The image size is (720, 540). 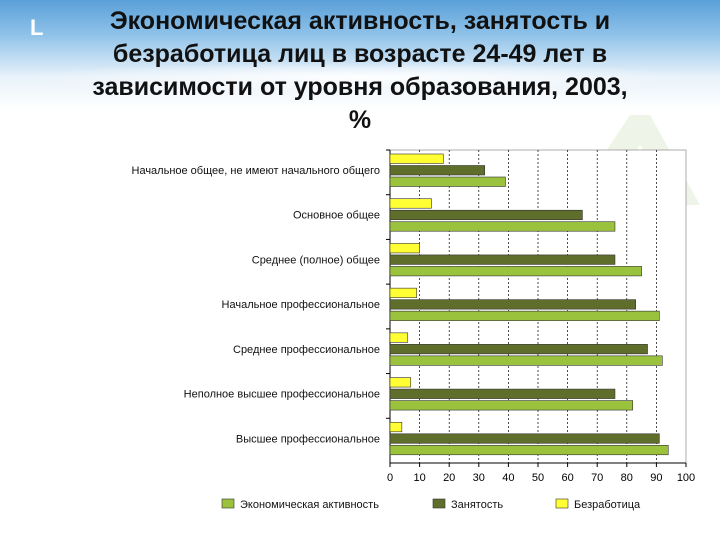 I want to click on category-label: Начальное профессиональное, so click(x=301, y=305).